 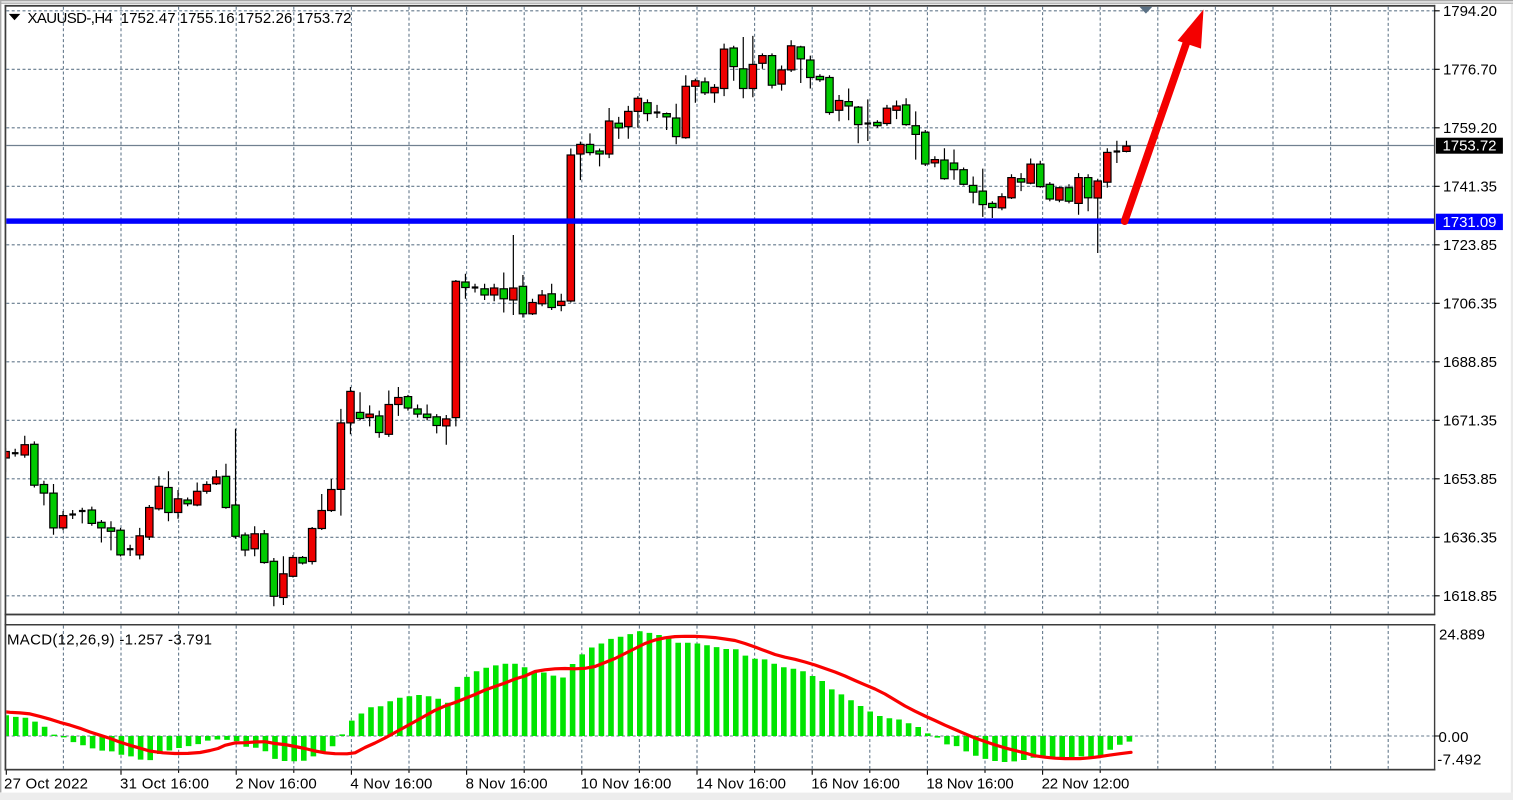 I want to click on svg-text: 1755.16, so click(x=207, y=18).